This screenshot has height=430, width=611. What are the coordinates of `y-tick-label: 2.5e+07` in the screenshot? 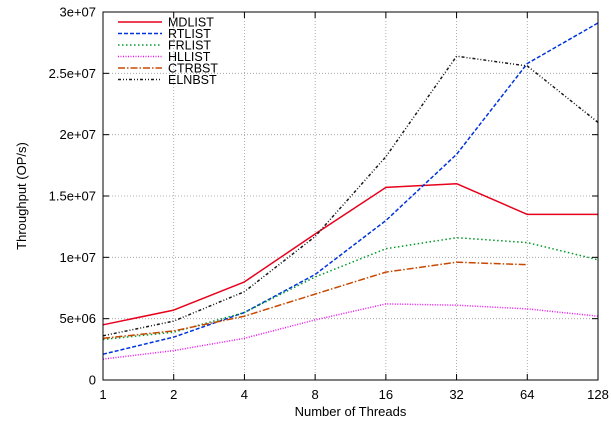 It's located at (72, 73).